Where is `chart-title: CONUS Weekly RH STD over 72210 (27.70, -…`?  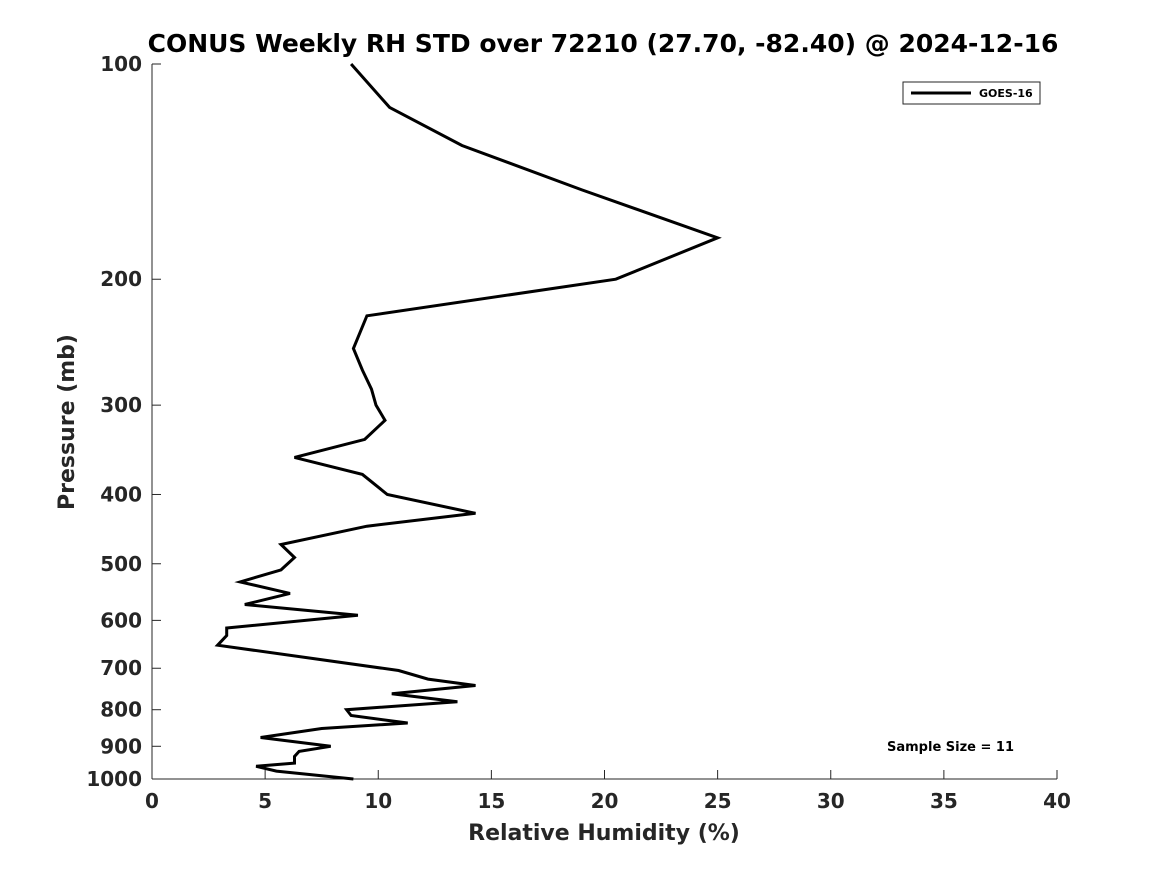
chart-title: CONUS Weekly RH STD over 72210 (27.70, -… is located at coordinates (603, 43).